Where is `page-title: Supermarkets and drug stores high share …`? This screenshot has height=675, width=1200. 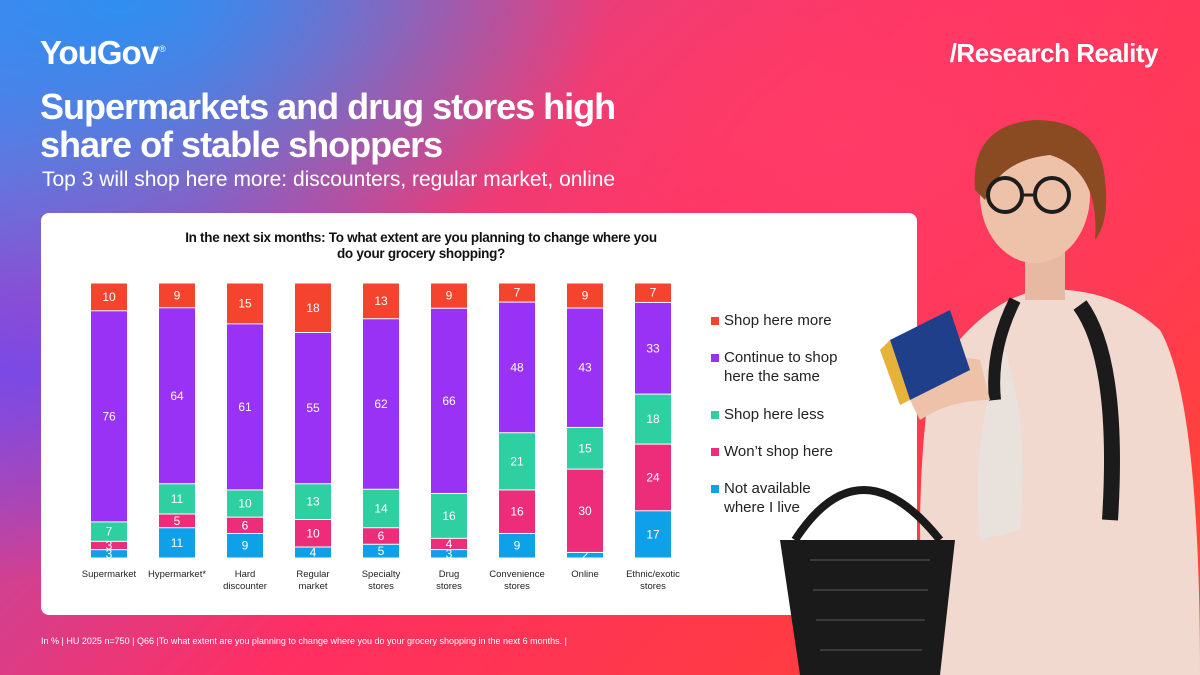
page-title: Supermarkets and drug stores high share … is located at coordinates (328, 125).